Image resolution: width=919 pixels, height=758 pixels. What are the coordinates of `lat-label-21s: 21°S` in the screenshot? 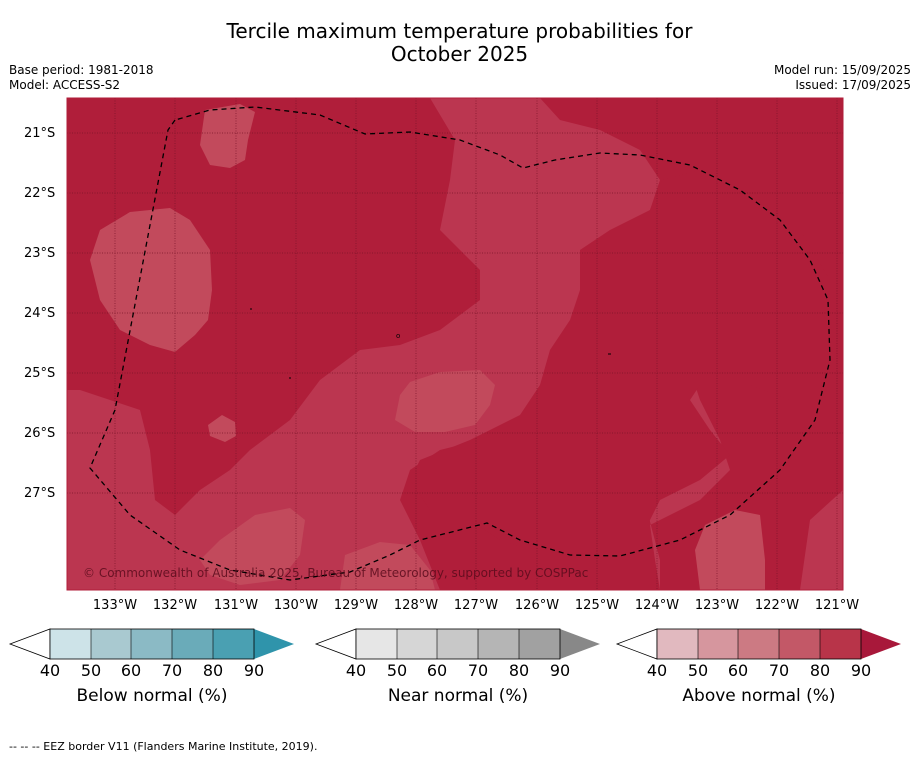 It's located at (40, 133).